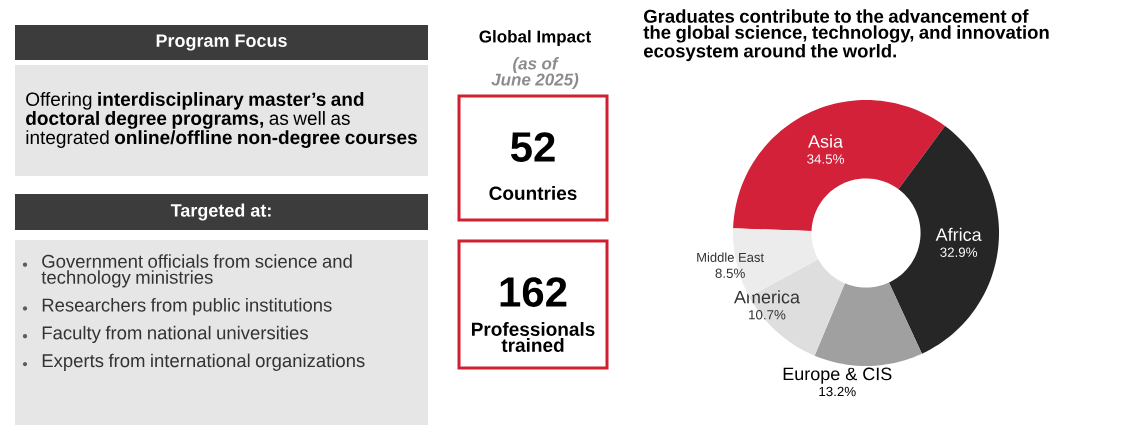 This screenshot has height=432, width=1123. What do you see at coordinates (187, 307) in the screenshot?
I see `text: Researchers from public institutions` at bounding box center [187, 307].